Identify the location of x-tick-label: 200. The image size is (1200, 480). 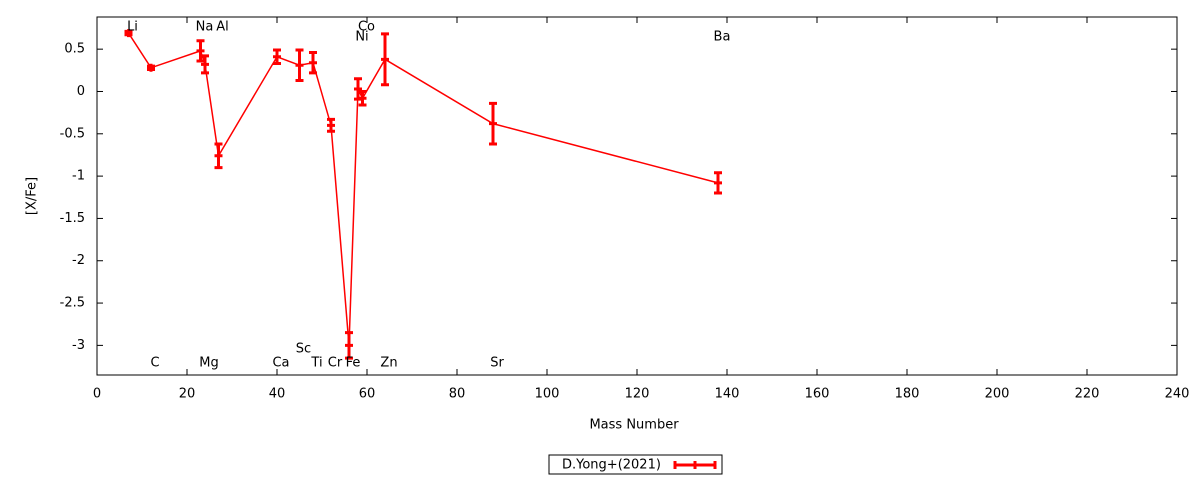
(997, 394).